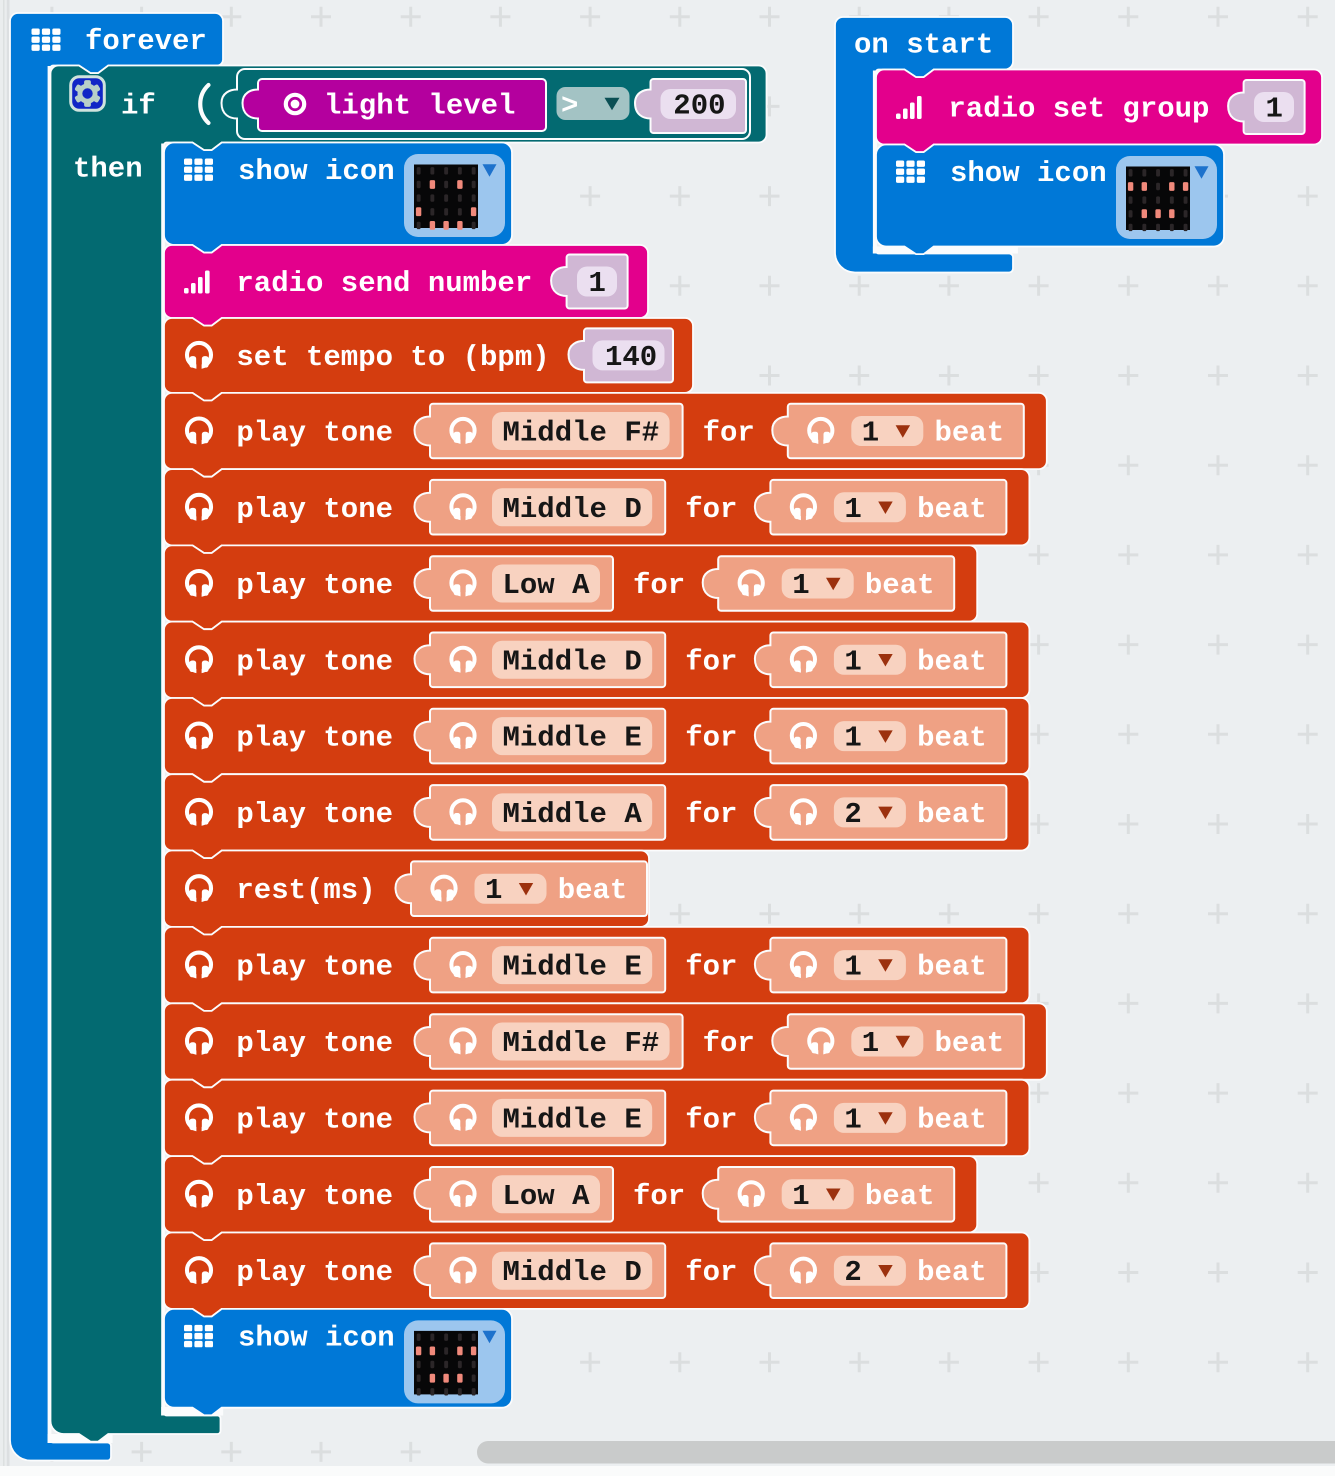 Image resolution: width=1335 pixels, height=1476 pixels. I want to click on svg-text: radio set group, so click(1078, 109).